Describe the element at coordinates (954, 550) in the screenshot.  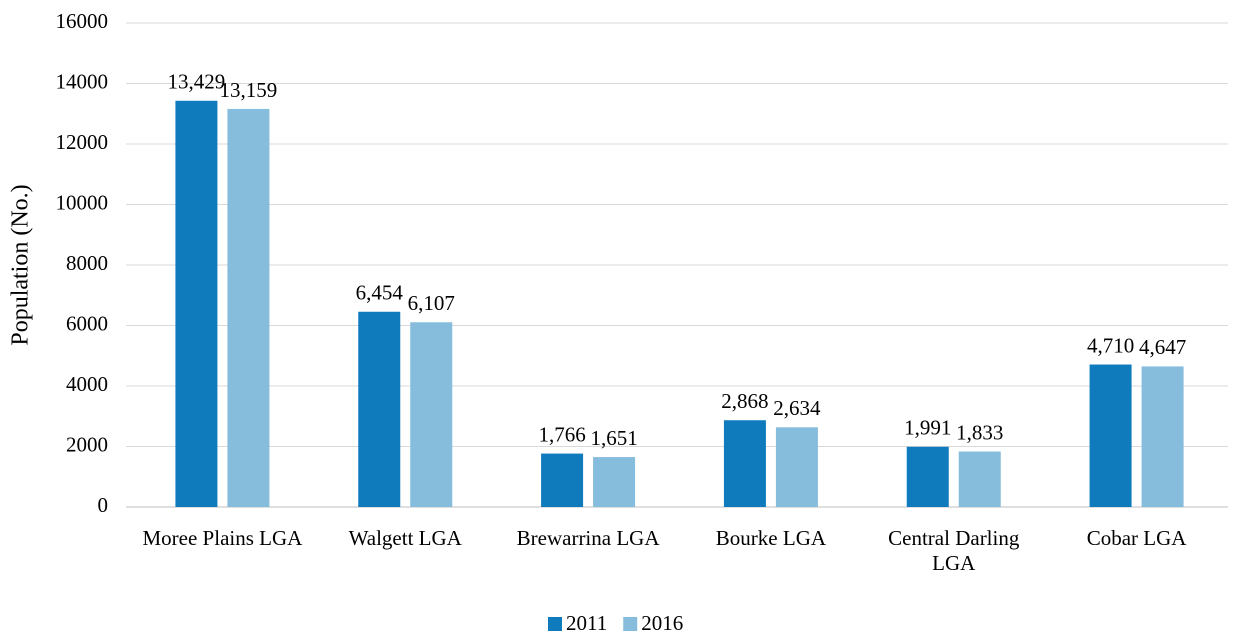
I see `x-tick-label: Central Darling LGA` at that location.